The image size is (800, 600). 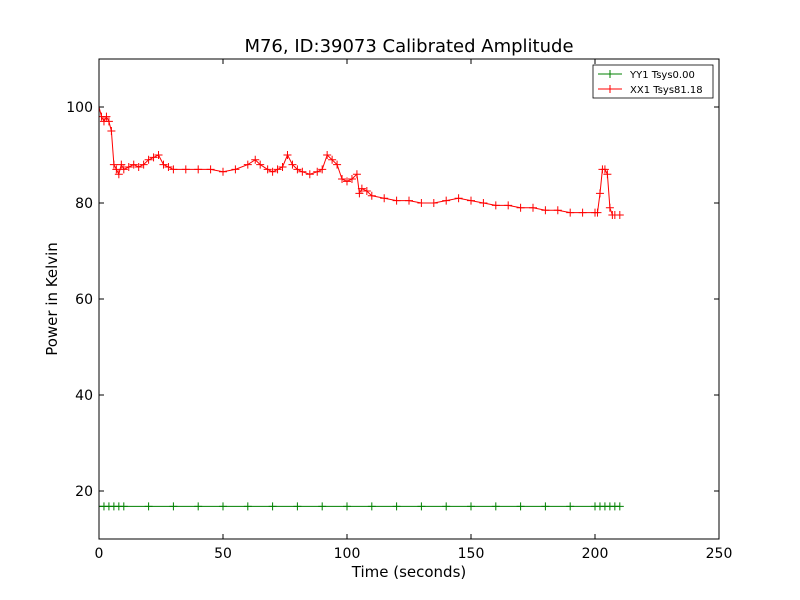 I want to click on y-tick-label: 100, so click(x=79, y=108).